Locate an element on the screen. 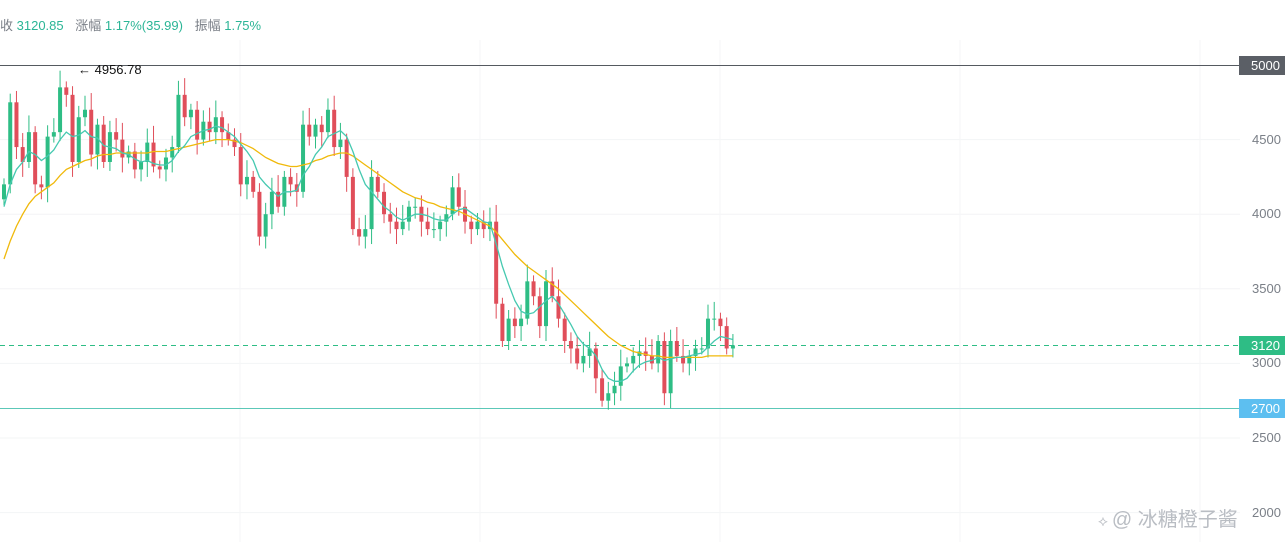 The width and height of the screenshot is (1285, 542). current-price-tag: 3120 is located at coordinates (1262, 345).